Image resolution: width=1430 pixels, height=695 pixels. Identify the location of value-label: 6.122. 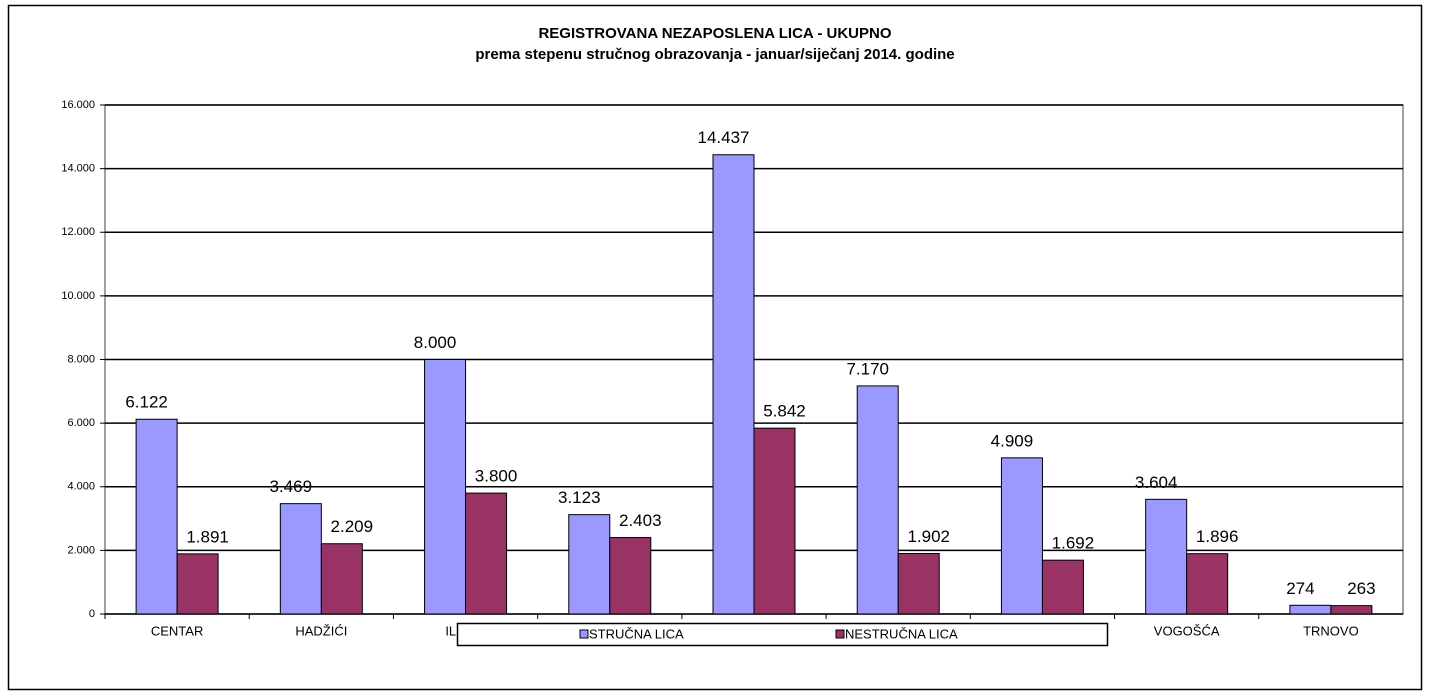
(146, 402).